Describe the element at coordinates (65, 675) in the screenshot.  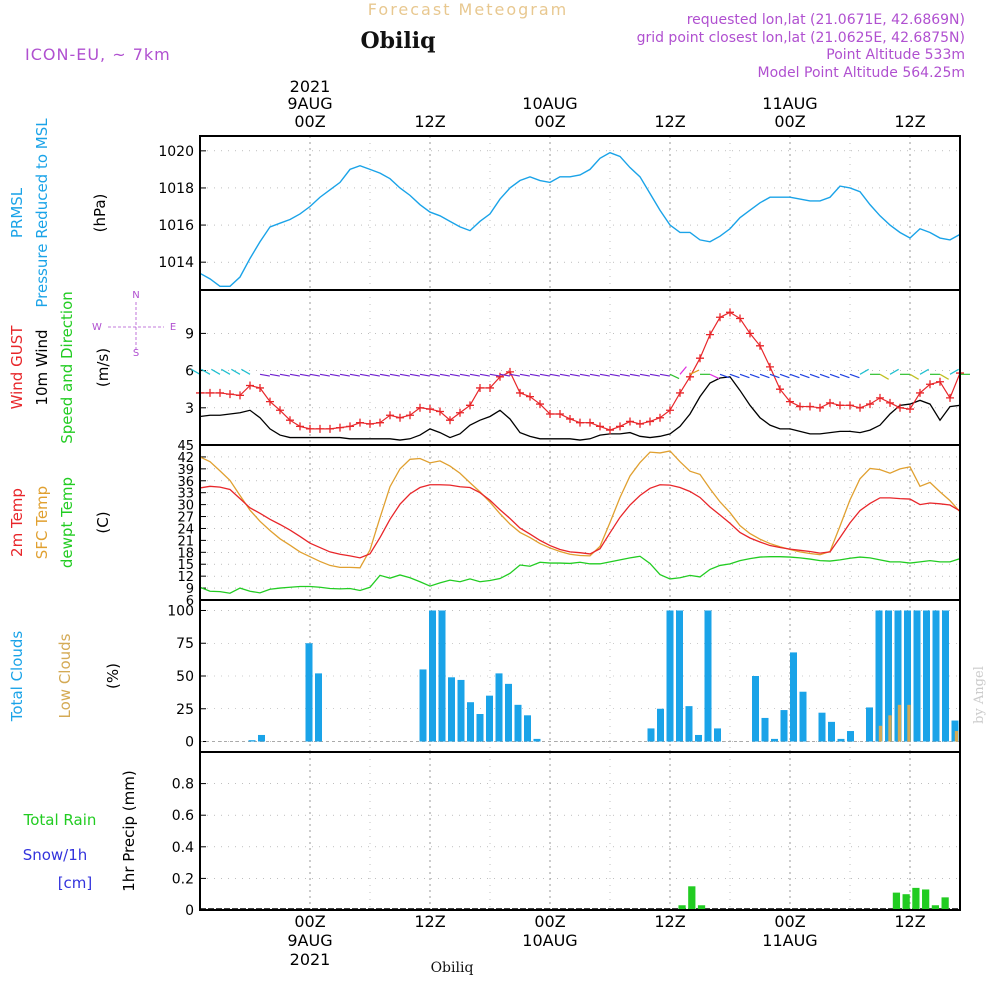
I see `panel-label: Low Clouds` at that location.